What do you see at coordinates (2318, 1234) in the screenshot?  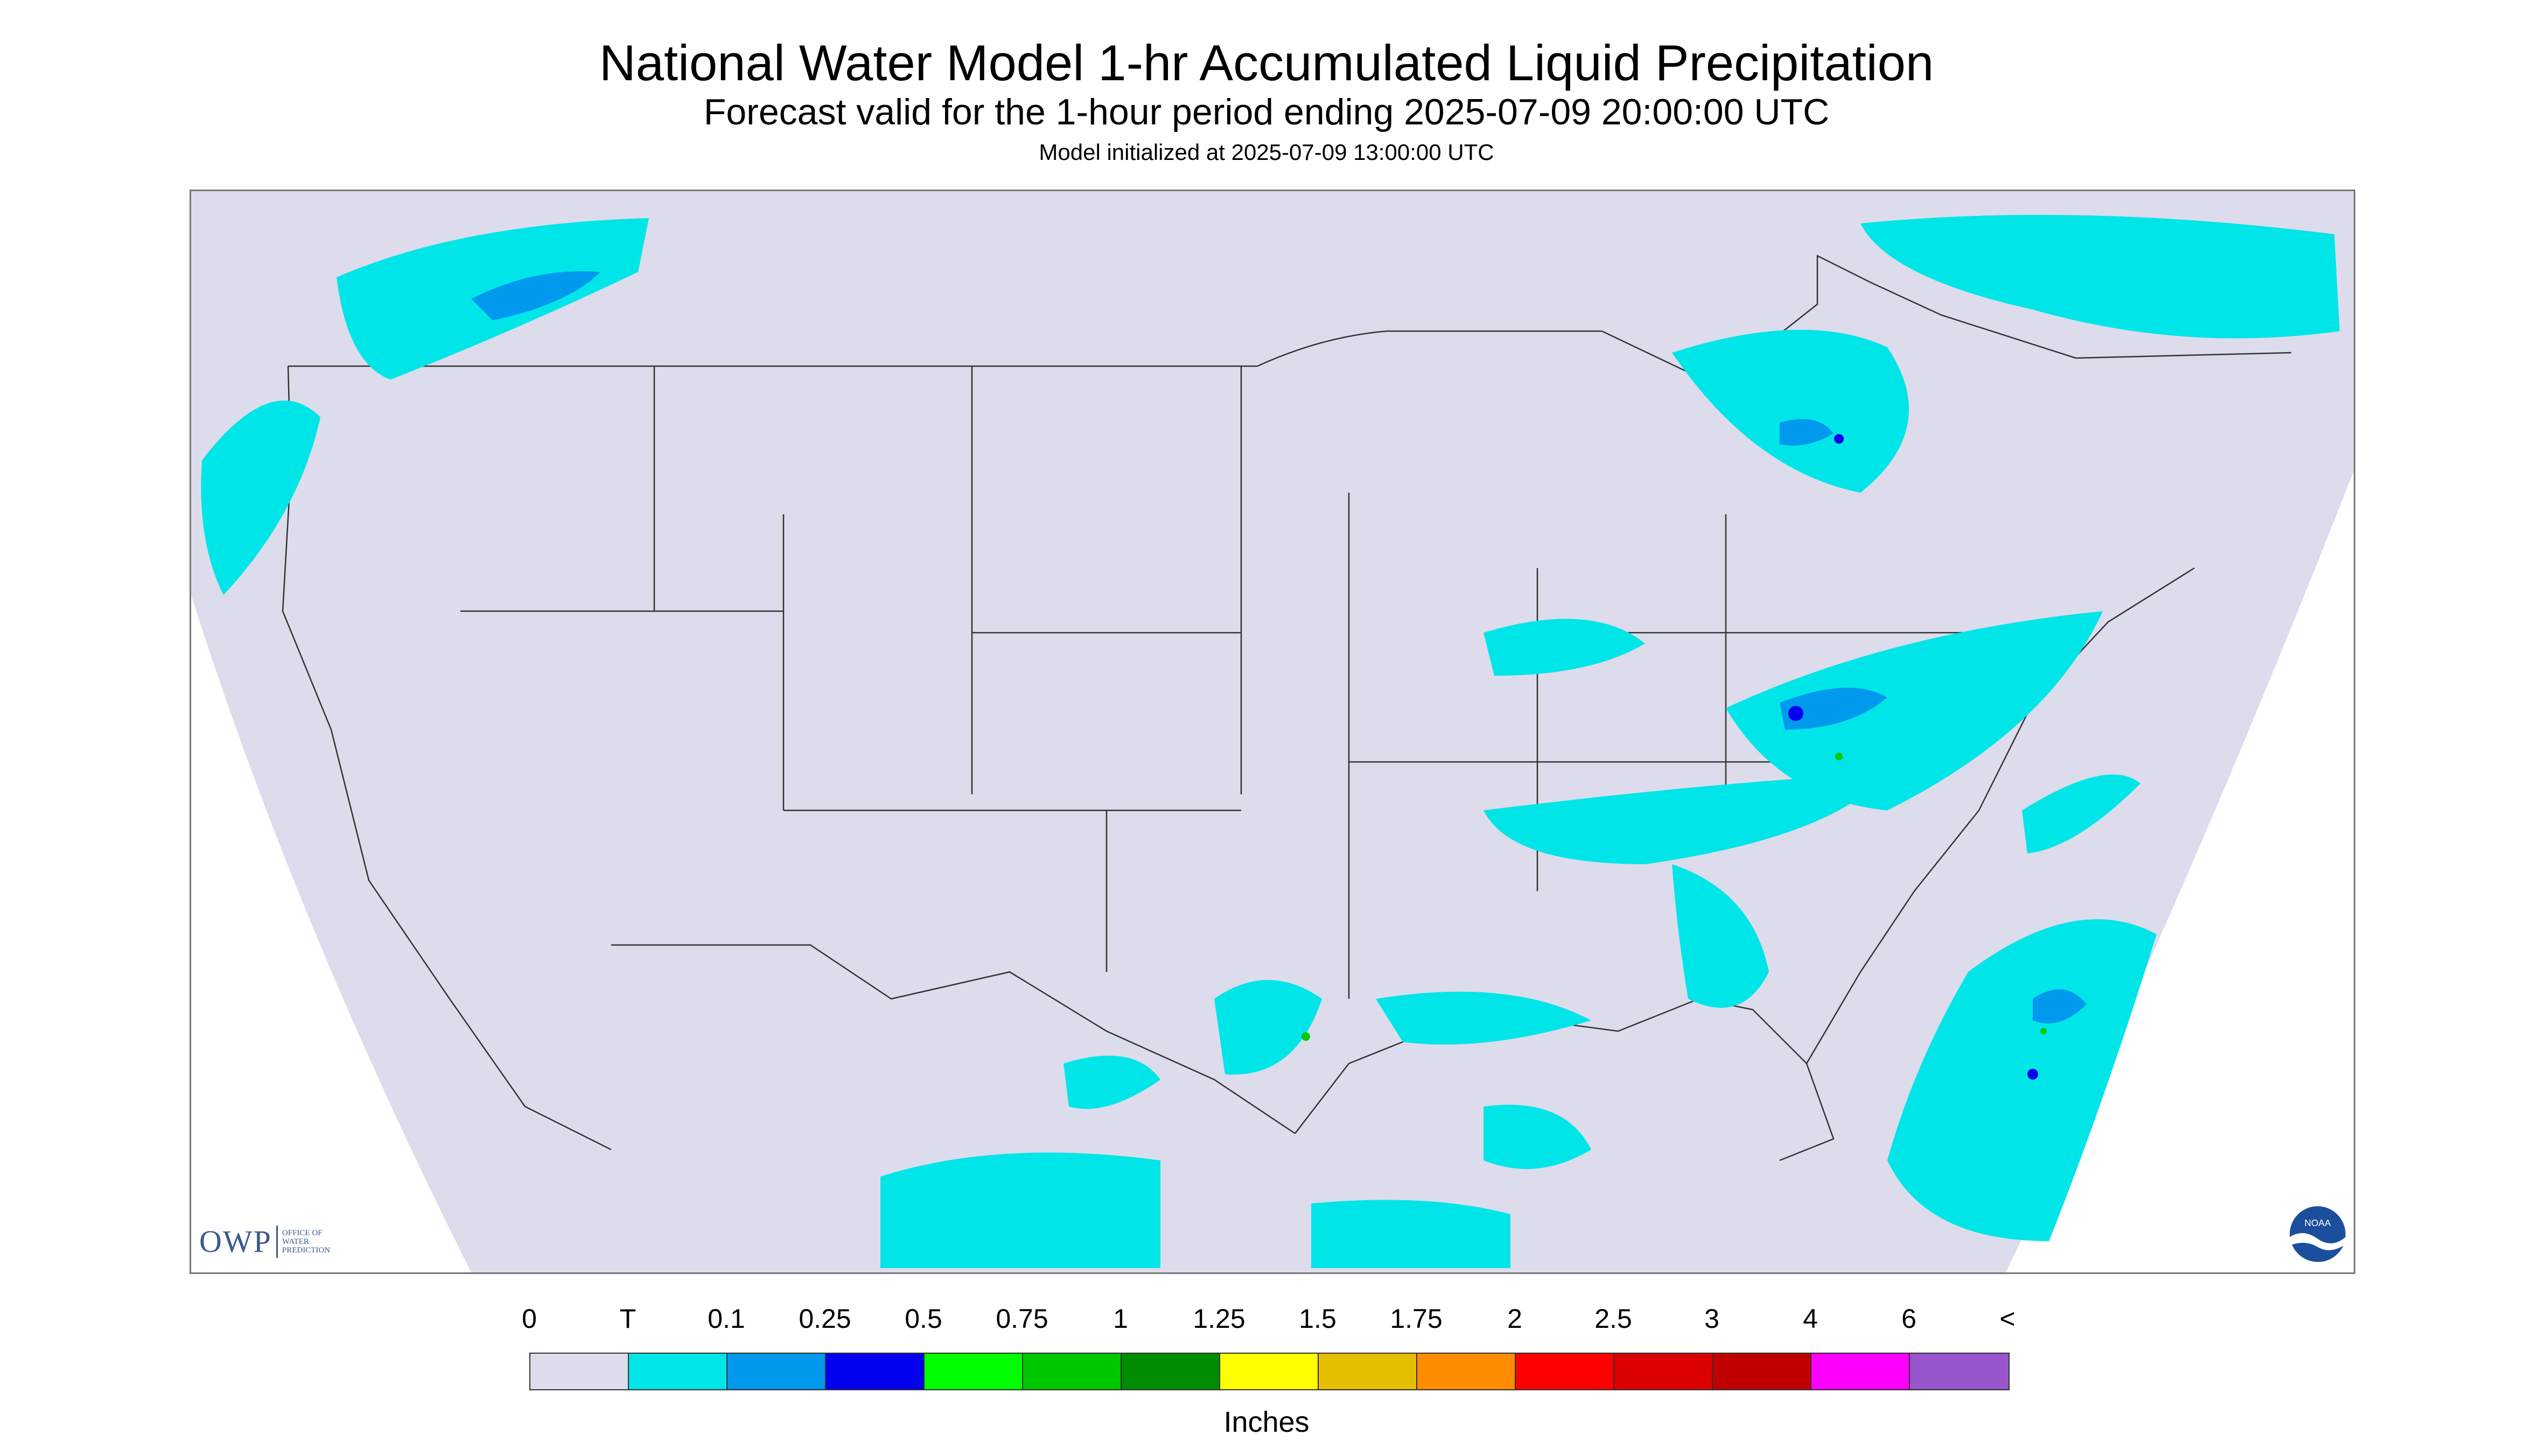 I see `noaa-logo: NOAA` at bounding box center [2318, 1234].